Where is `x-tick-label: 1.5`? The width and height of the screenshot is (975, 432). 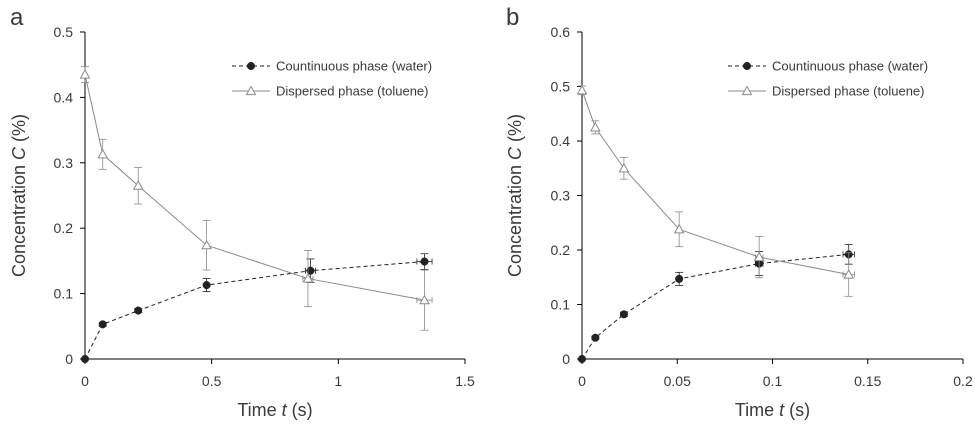 x-tick-label: 1.5 is located at coordinates (465, 381).